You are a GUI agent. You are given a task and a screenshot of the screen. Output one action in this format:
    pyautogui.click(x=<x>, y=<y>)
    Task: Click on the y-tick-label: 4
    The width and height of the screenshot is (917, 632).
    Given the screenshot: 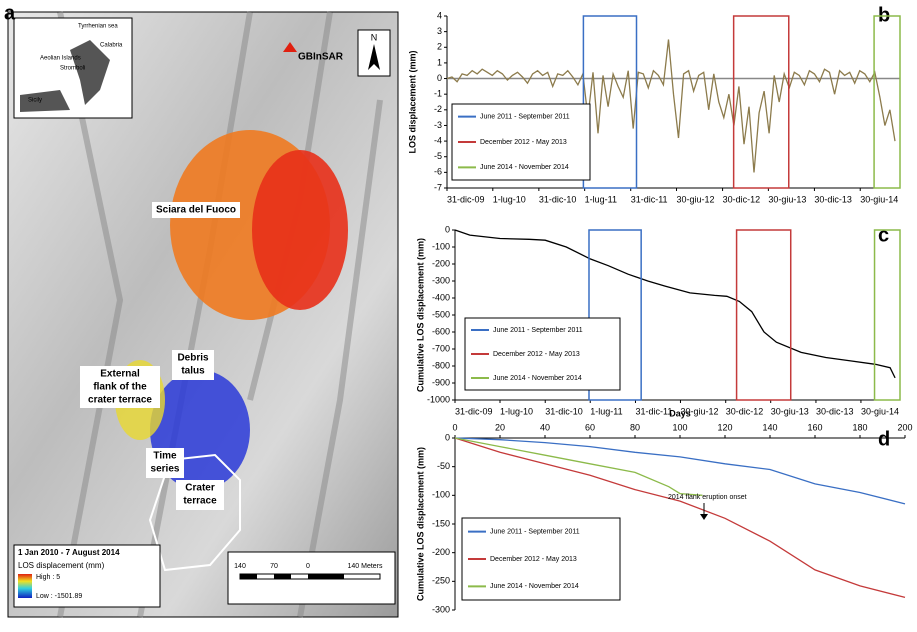 What is the action you would take?
    pyautogui.click(x=439, y=15)
    